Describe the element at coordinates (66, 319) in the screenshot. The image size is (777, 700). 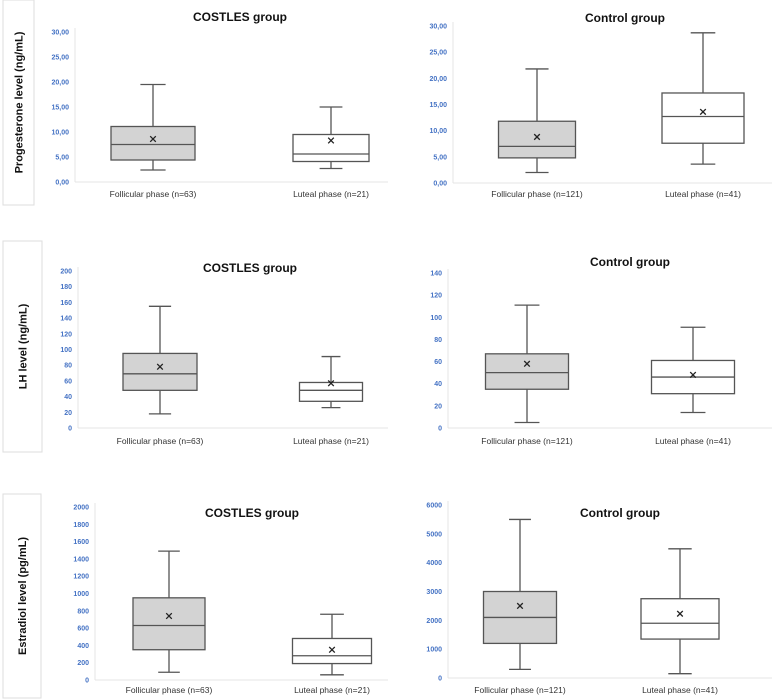
I see `y-tick-label: 140` at that location.